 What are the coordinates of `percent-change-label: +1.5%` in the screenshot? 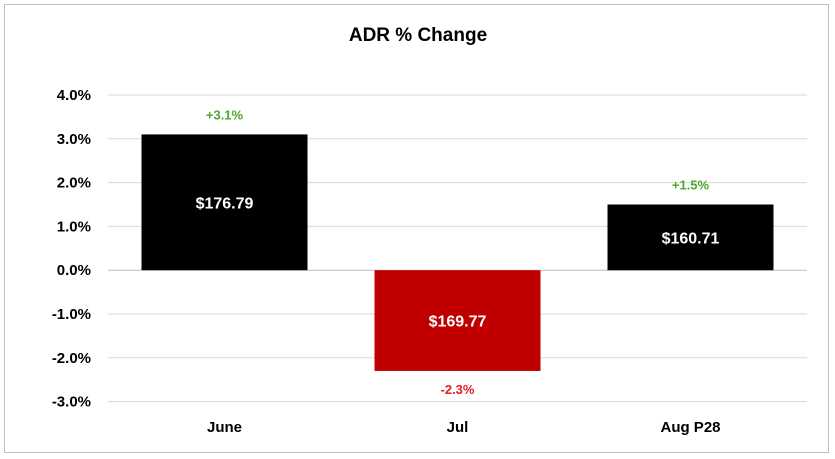 It's located at (691, 185).